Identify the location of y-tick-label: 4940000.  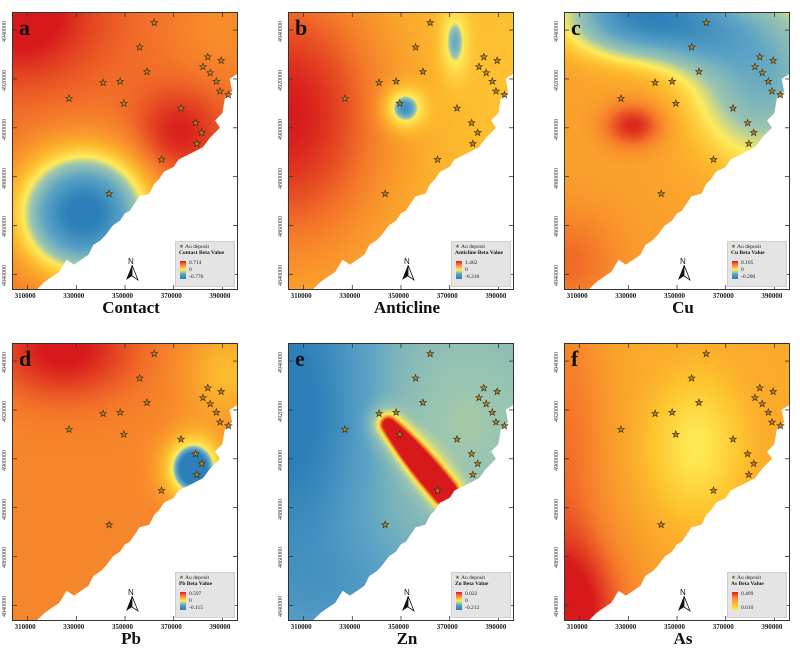
(281, 363).